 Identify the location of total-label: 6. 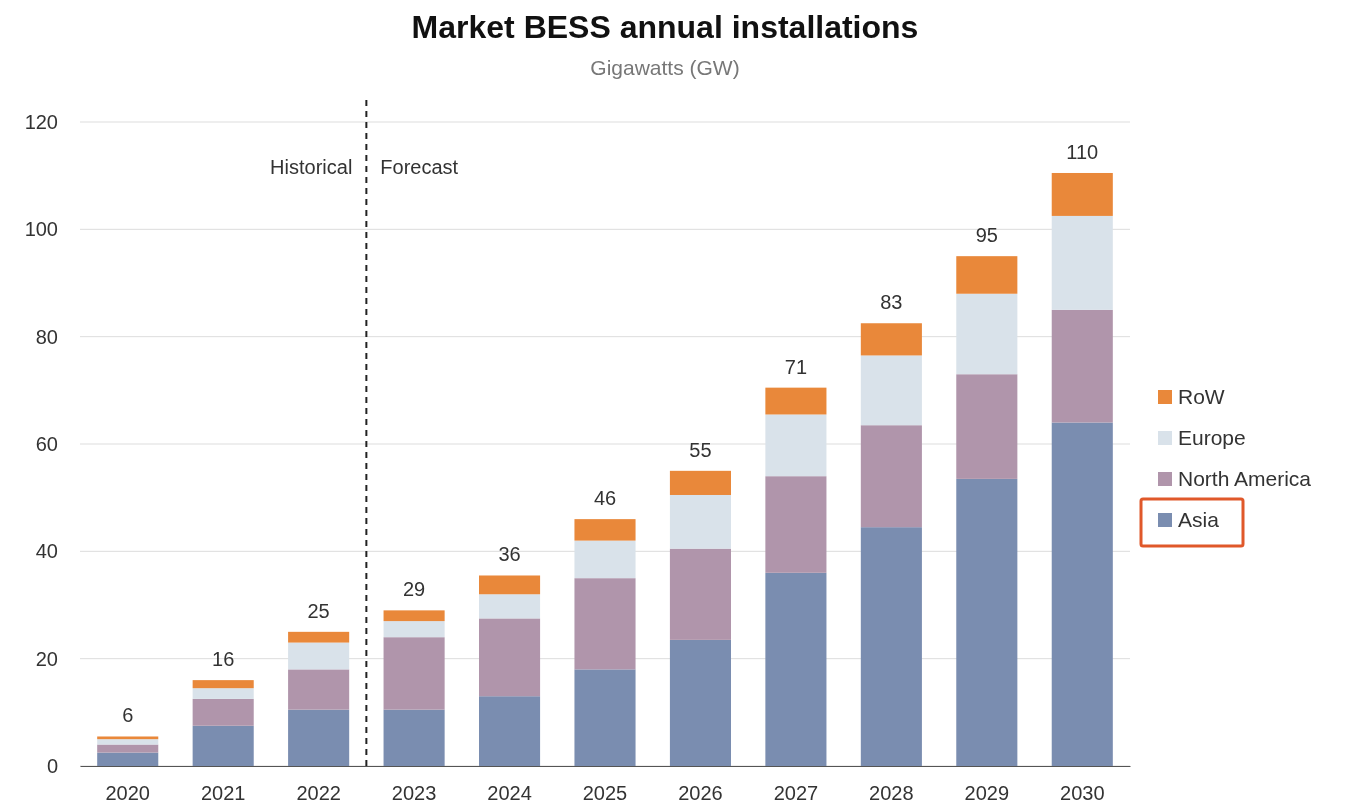
(128, 715).